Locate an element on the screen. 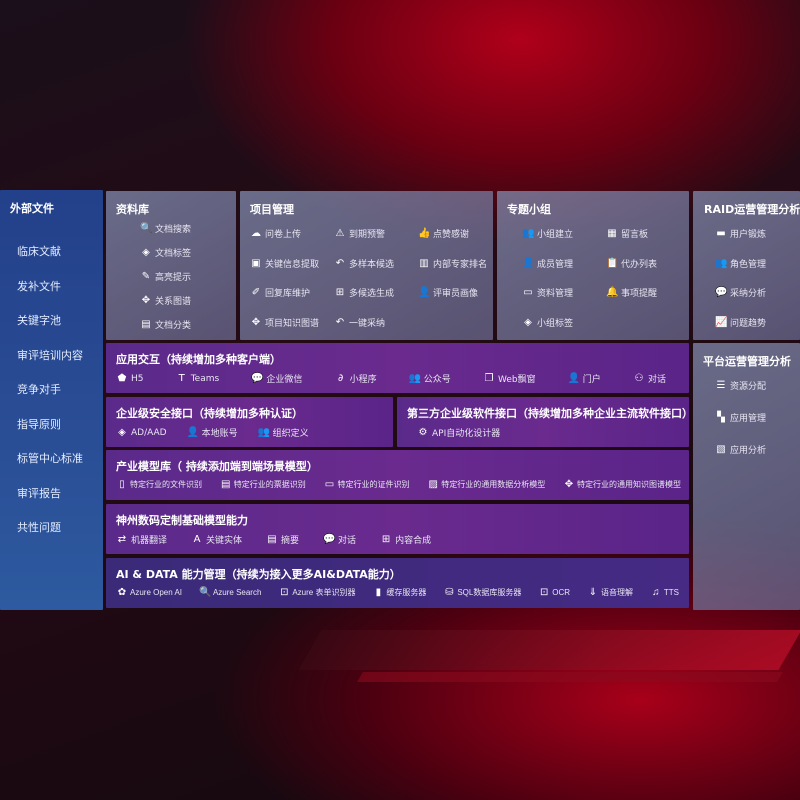 This screenshot has height=800, width=800. item-label: 发补文件 is located at coordinates (39, 286).